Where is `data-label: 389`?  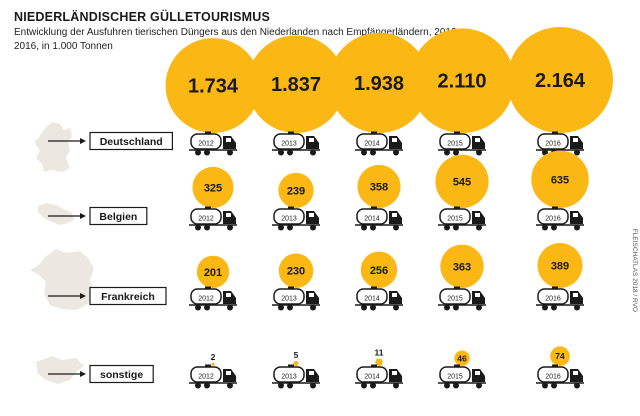 data-label: 389 is located at coordinates (560, 267).